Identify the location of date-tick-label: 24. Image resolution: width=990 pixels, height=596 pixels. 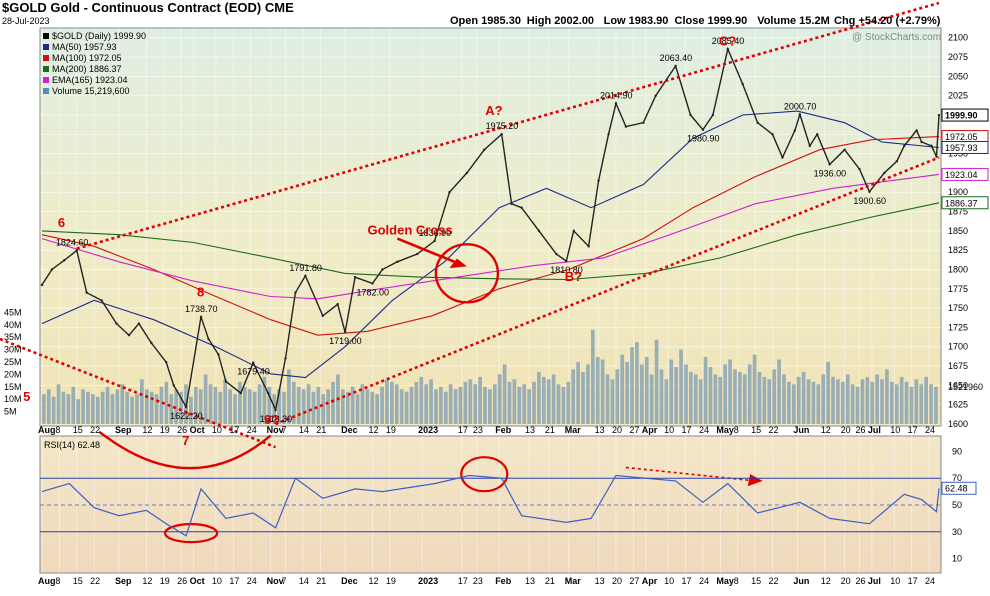
(252, 581).